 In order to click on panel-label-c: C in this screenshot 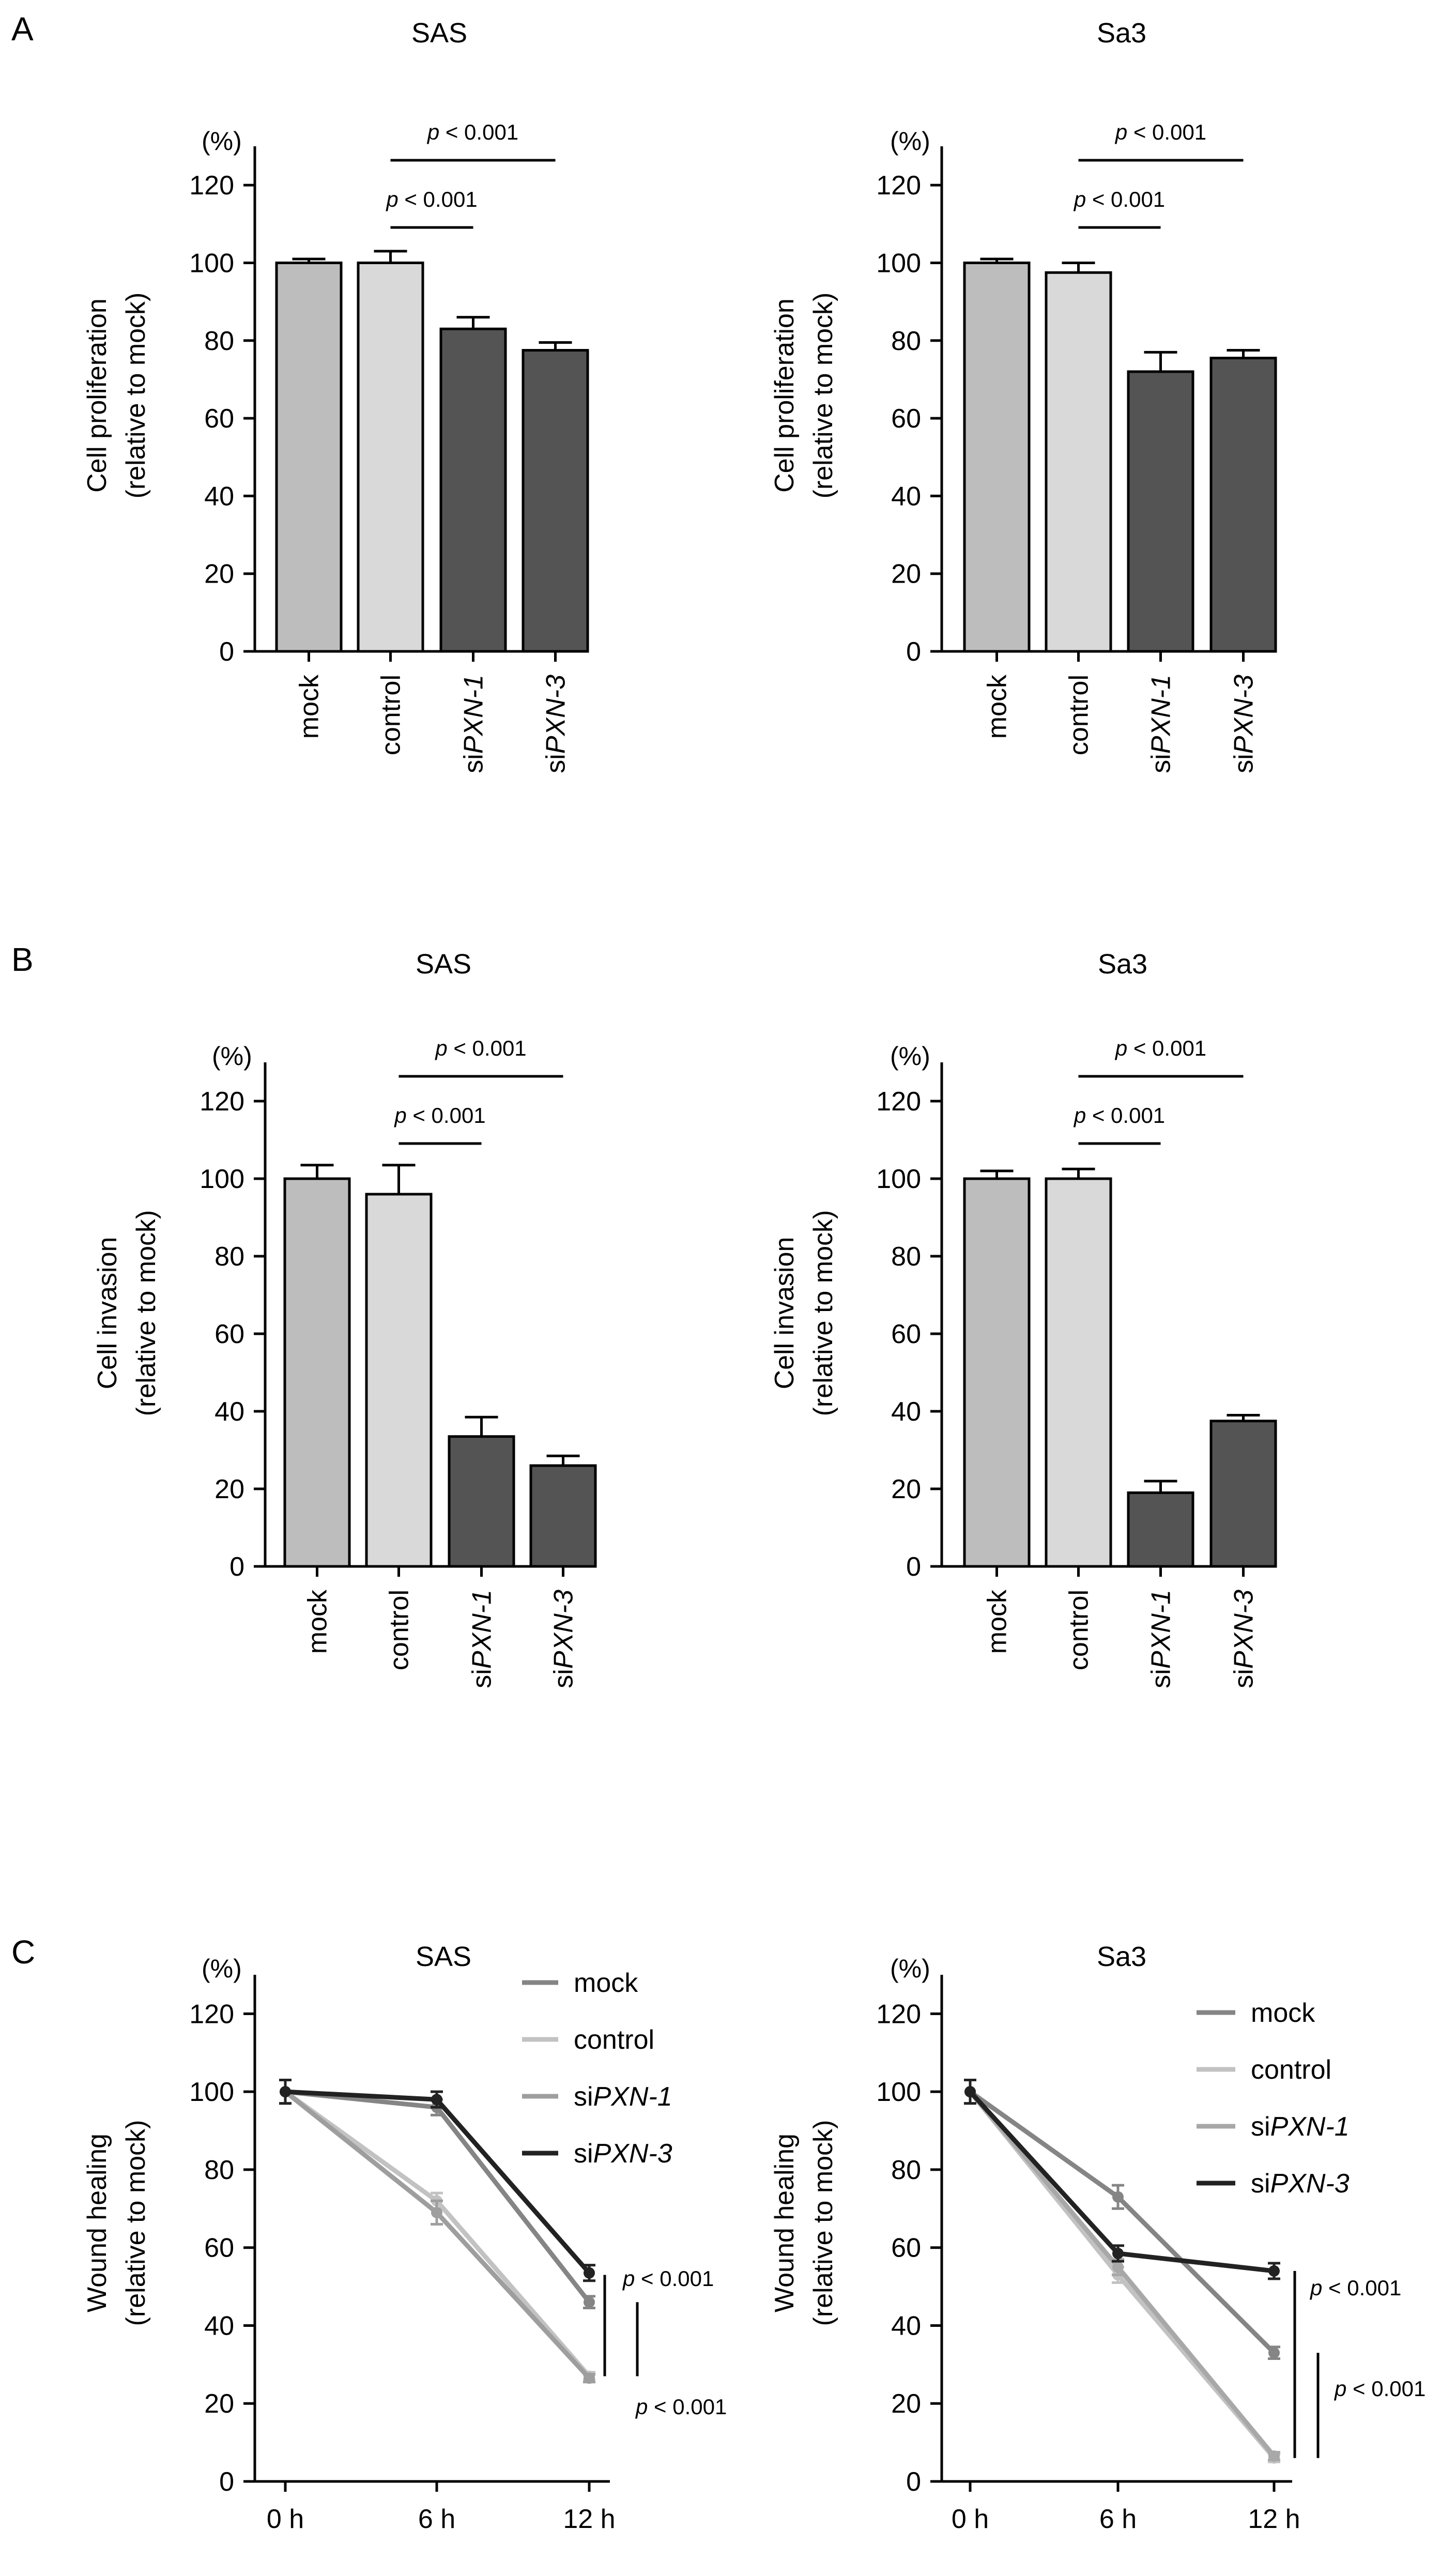, I will do `click(23, 1952)`.